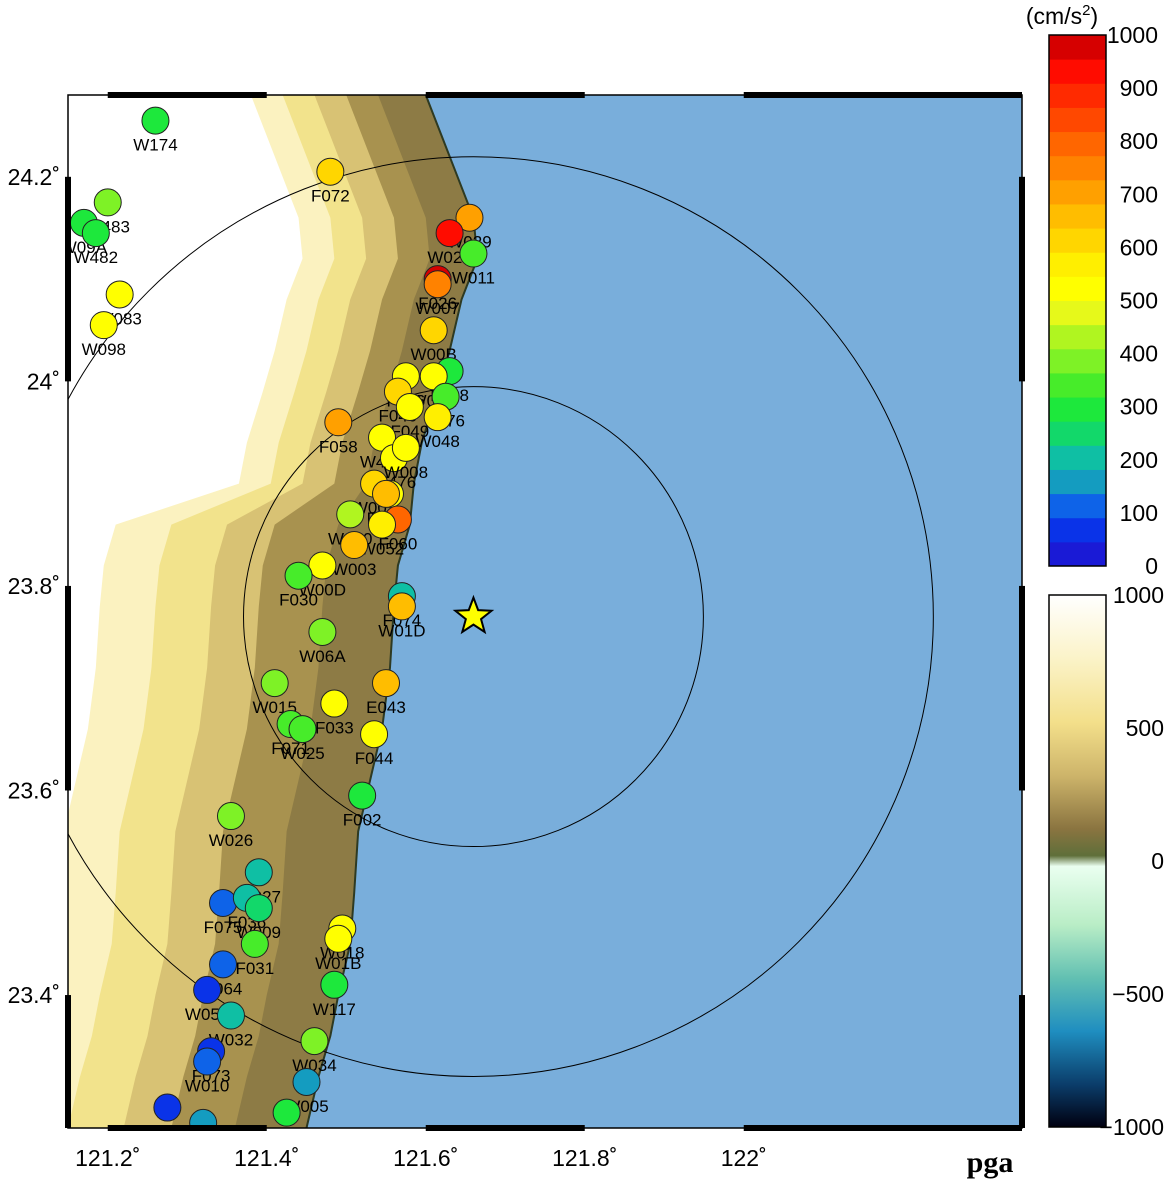 This screenshot has height=1182, width=1166. I want to click on station-W00D: W00D, so click(322, 575).